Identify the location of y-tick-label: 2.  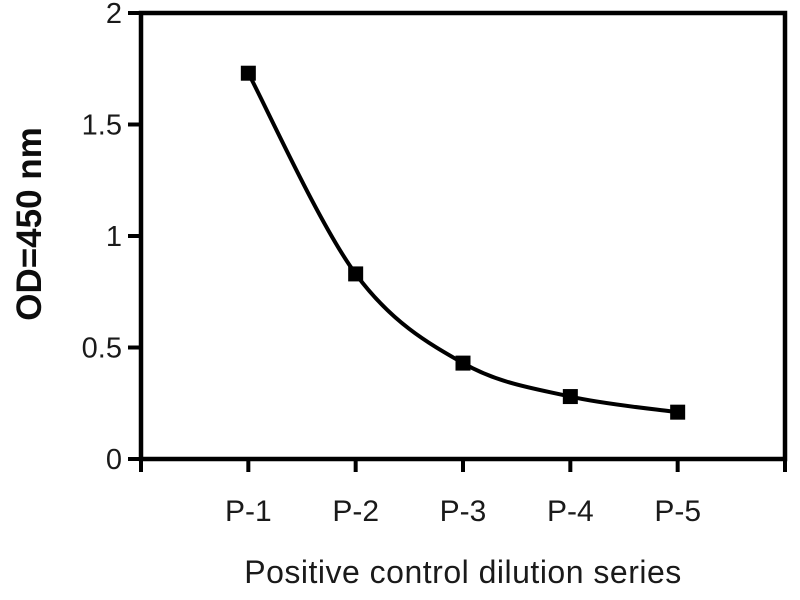
(114, 15).